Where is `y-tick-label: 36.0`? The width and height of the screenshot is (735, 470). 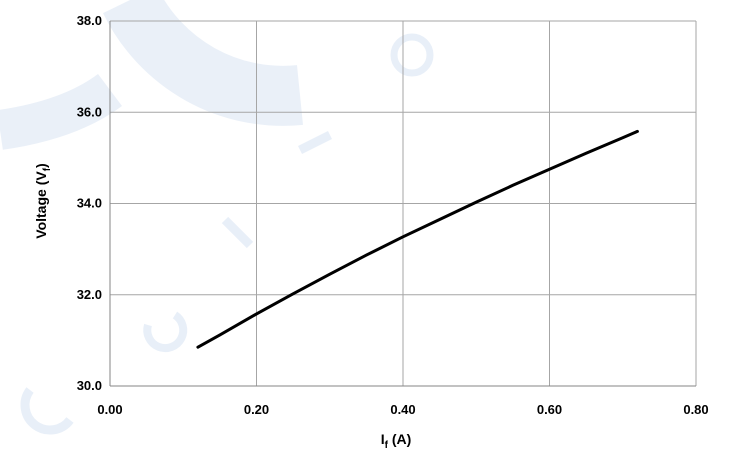 y-tick-label: 36.0 is located at coordinates (89, 111).